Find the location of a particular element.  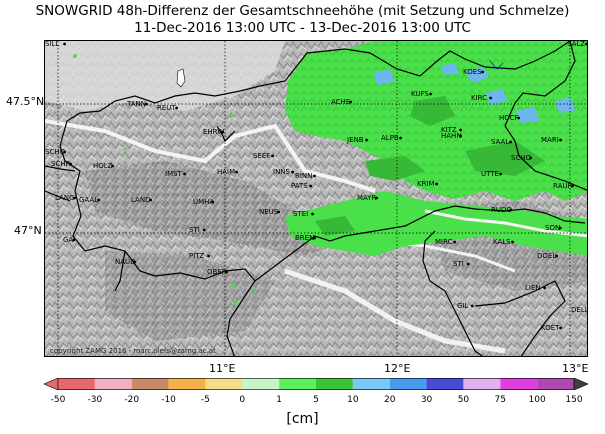

colorbar-tick-label: -30 is located at coordinates (95, 400).